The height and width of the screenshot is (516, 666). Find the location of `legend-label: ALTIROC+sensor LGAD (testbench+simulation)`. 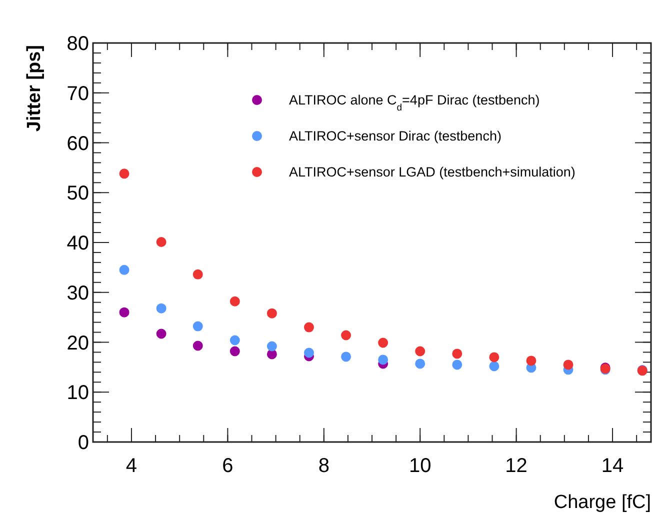

legend-label: ALTIROC+sensor LGAD (testbench+simulation) is located at coordinates (432, 172).